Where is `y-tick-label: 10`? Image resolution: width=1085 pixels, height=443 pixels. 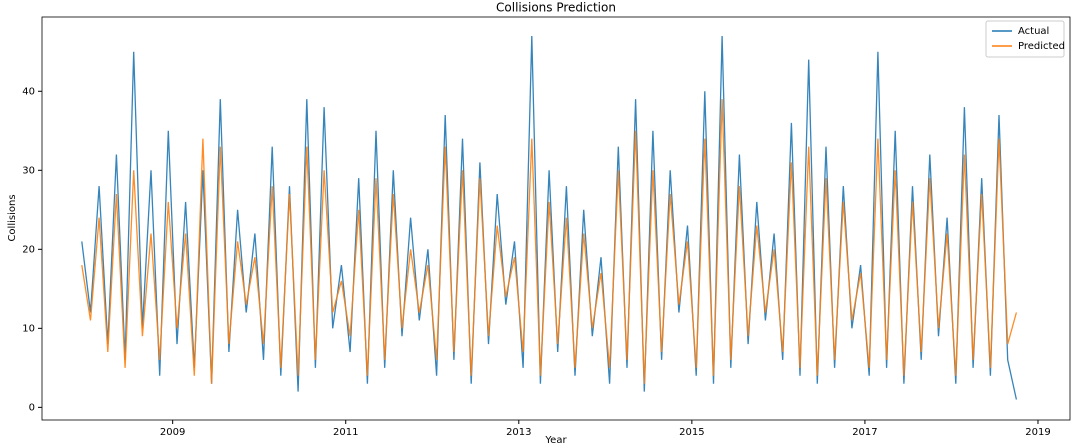 y-tick-label: 10 is located at coordinates (28, 328).